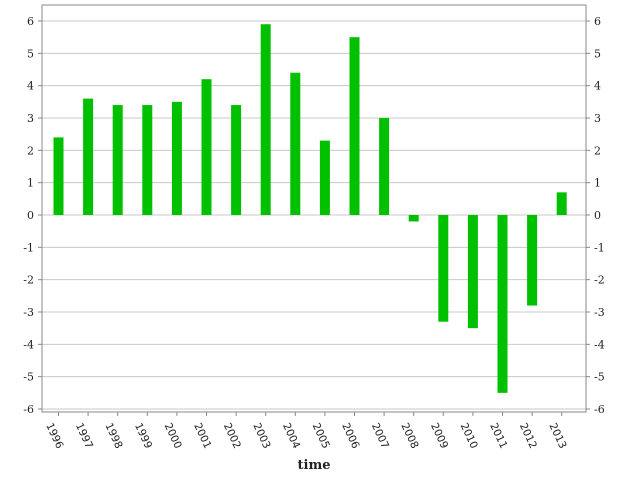  Describe the element at coordinates (88, 156) in the screenshot. I see `bar-1997` at that location.